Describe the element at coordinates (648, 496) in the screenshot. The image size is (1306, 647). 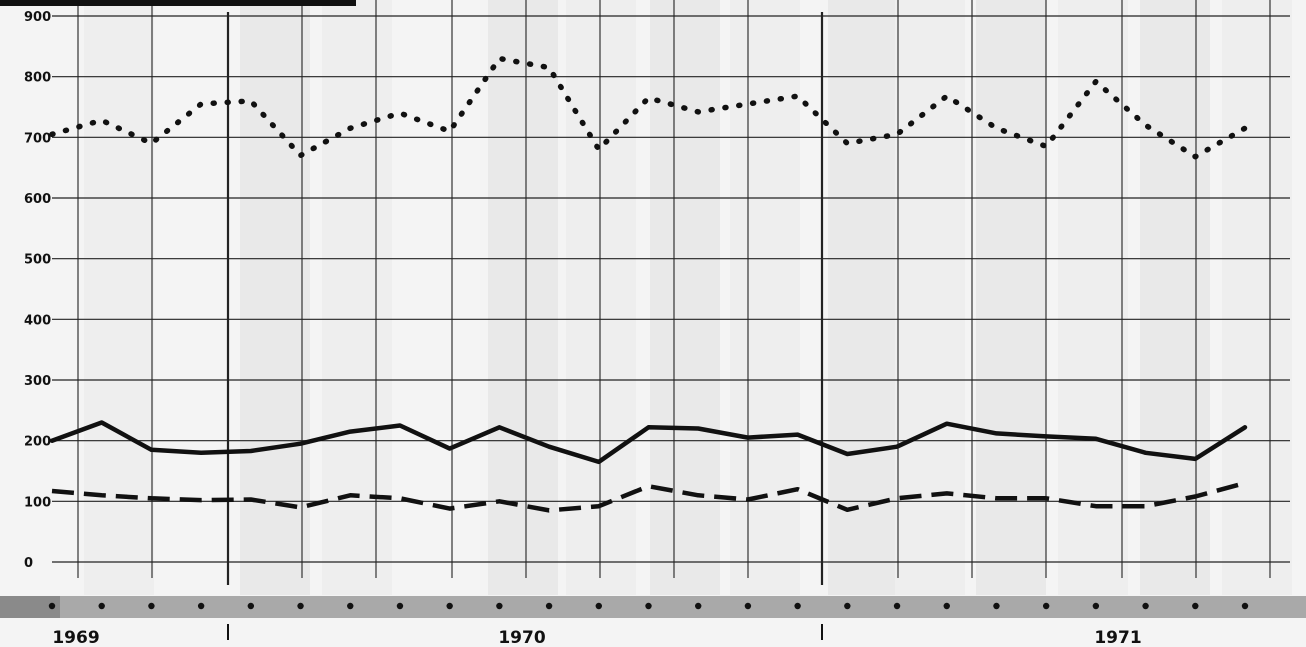
I see `series-line-dashed` at that location.